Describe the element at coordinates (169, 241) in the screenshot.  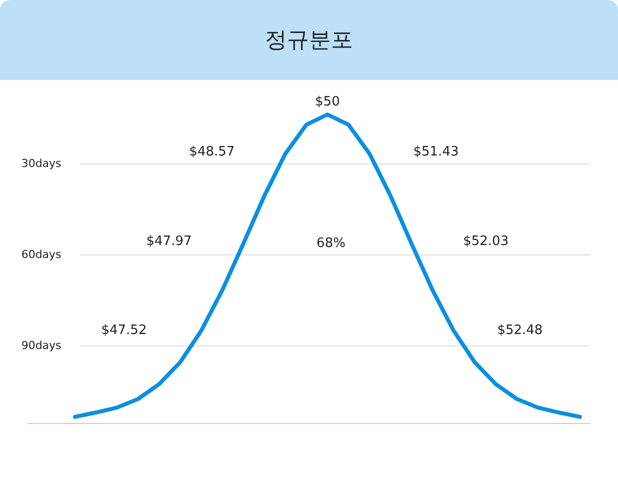
I see `annotation: $47.97` at that location.